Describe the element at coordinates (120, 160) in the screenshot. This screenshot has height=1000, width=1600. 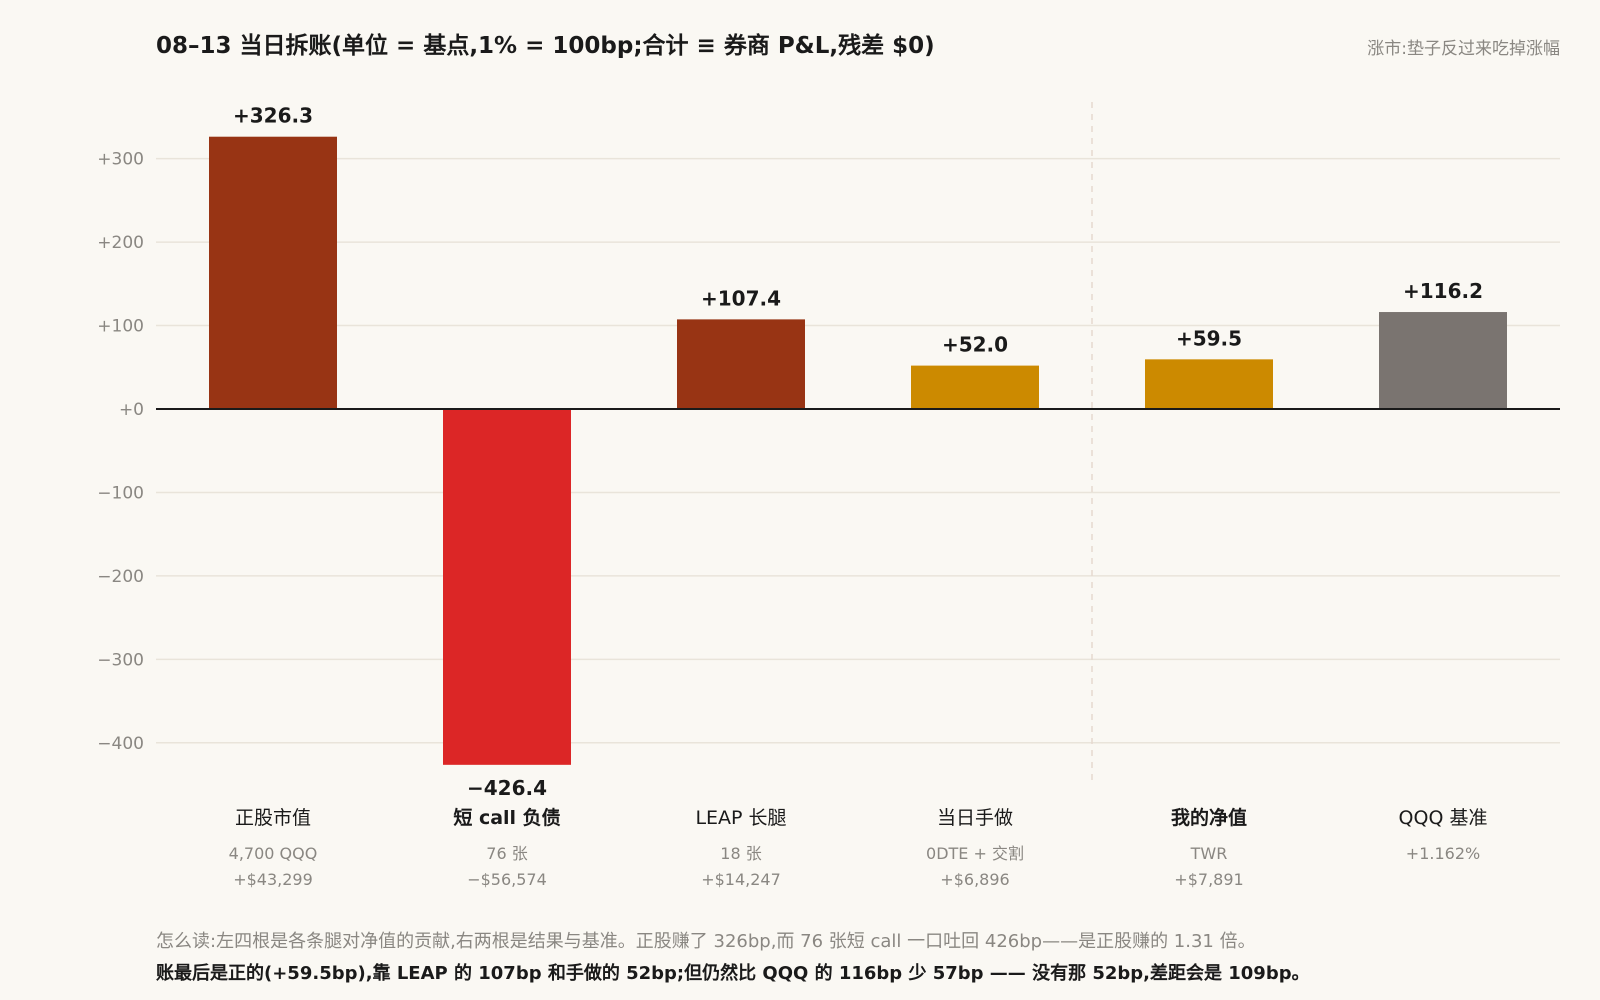
I see `y-tick-label: +300` at that location.